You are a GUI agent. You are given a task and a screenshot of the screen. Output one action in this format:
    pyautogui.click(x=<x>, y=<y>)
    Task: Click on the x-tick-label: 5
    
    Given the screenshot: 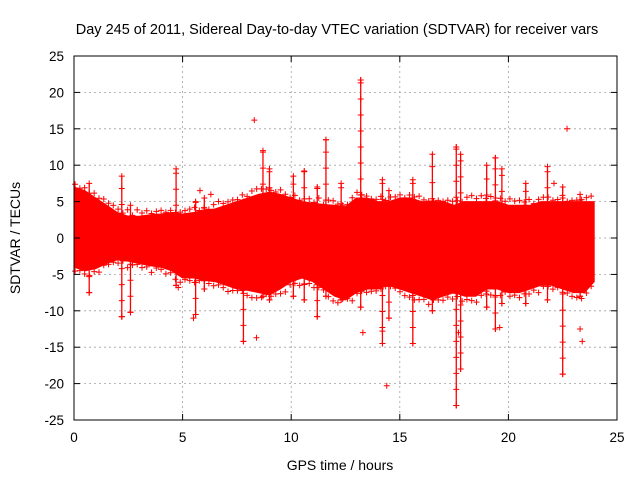 What is the action you would take?
    pyautogui.click(x=183, y=437)
    